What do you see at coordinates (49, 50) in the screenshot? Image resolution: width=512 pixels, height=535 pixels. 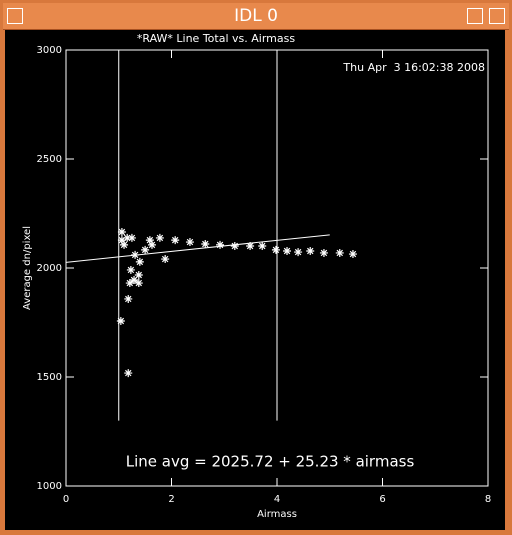 I see `y-tick-label: 3000` at bounding box center [49, 50].